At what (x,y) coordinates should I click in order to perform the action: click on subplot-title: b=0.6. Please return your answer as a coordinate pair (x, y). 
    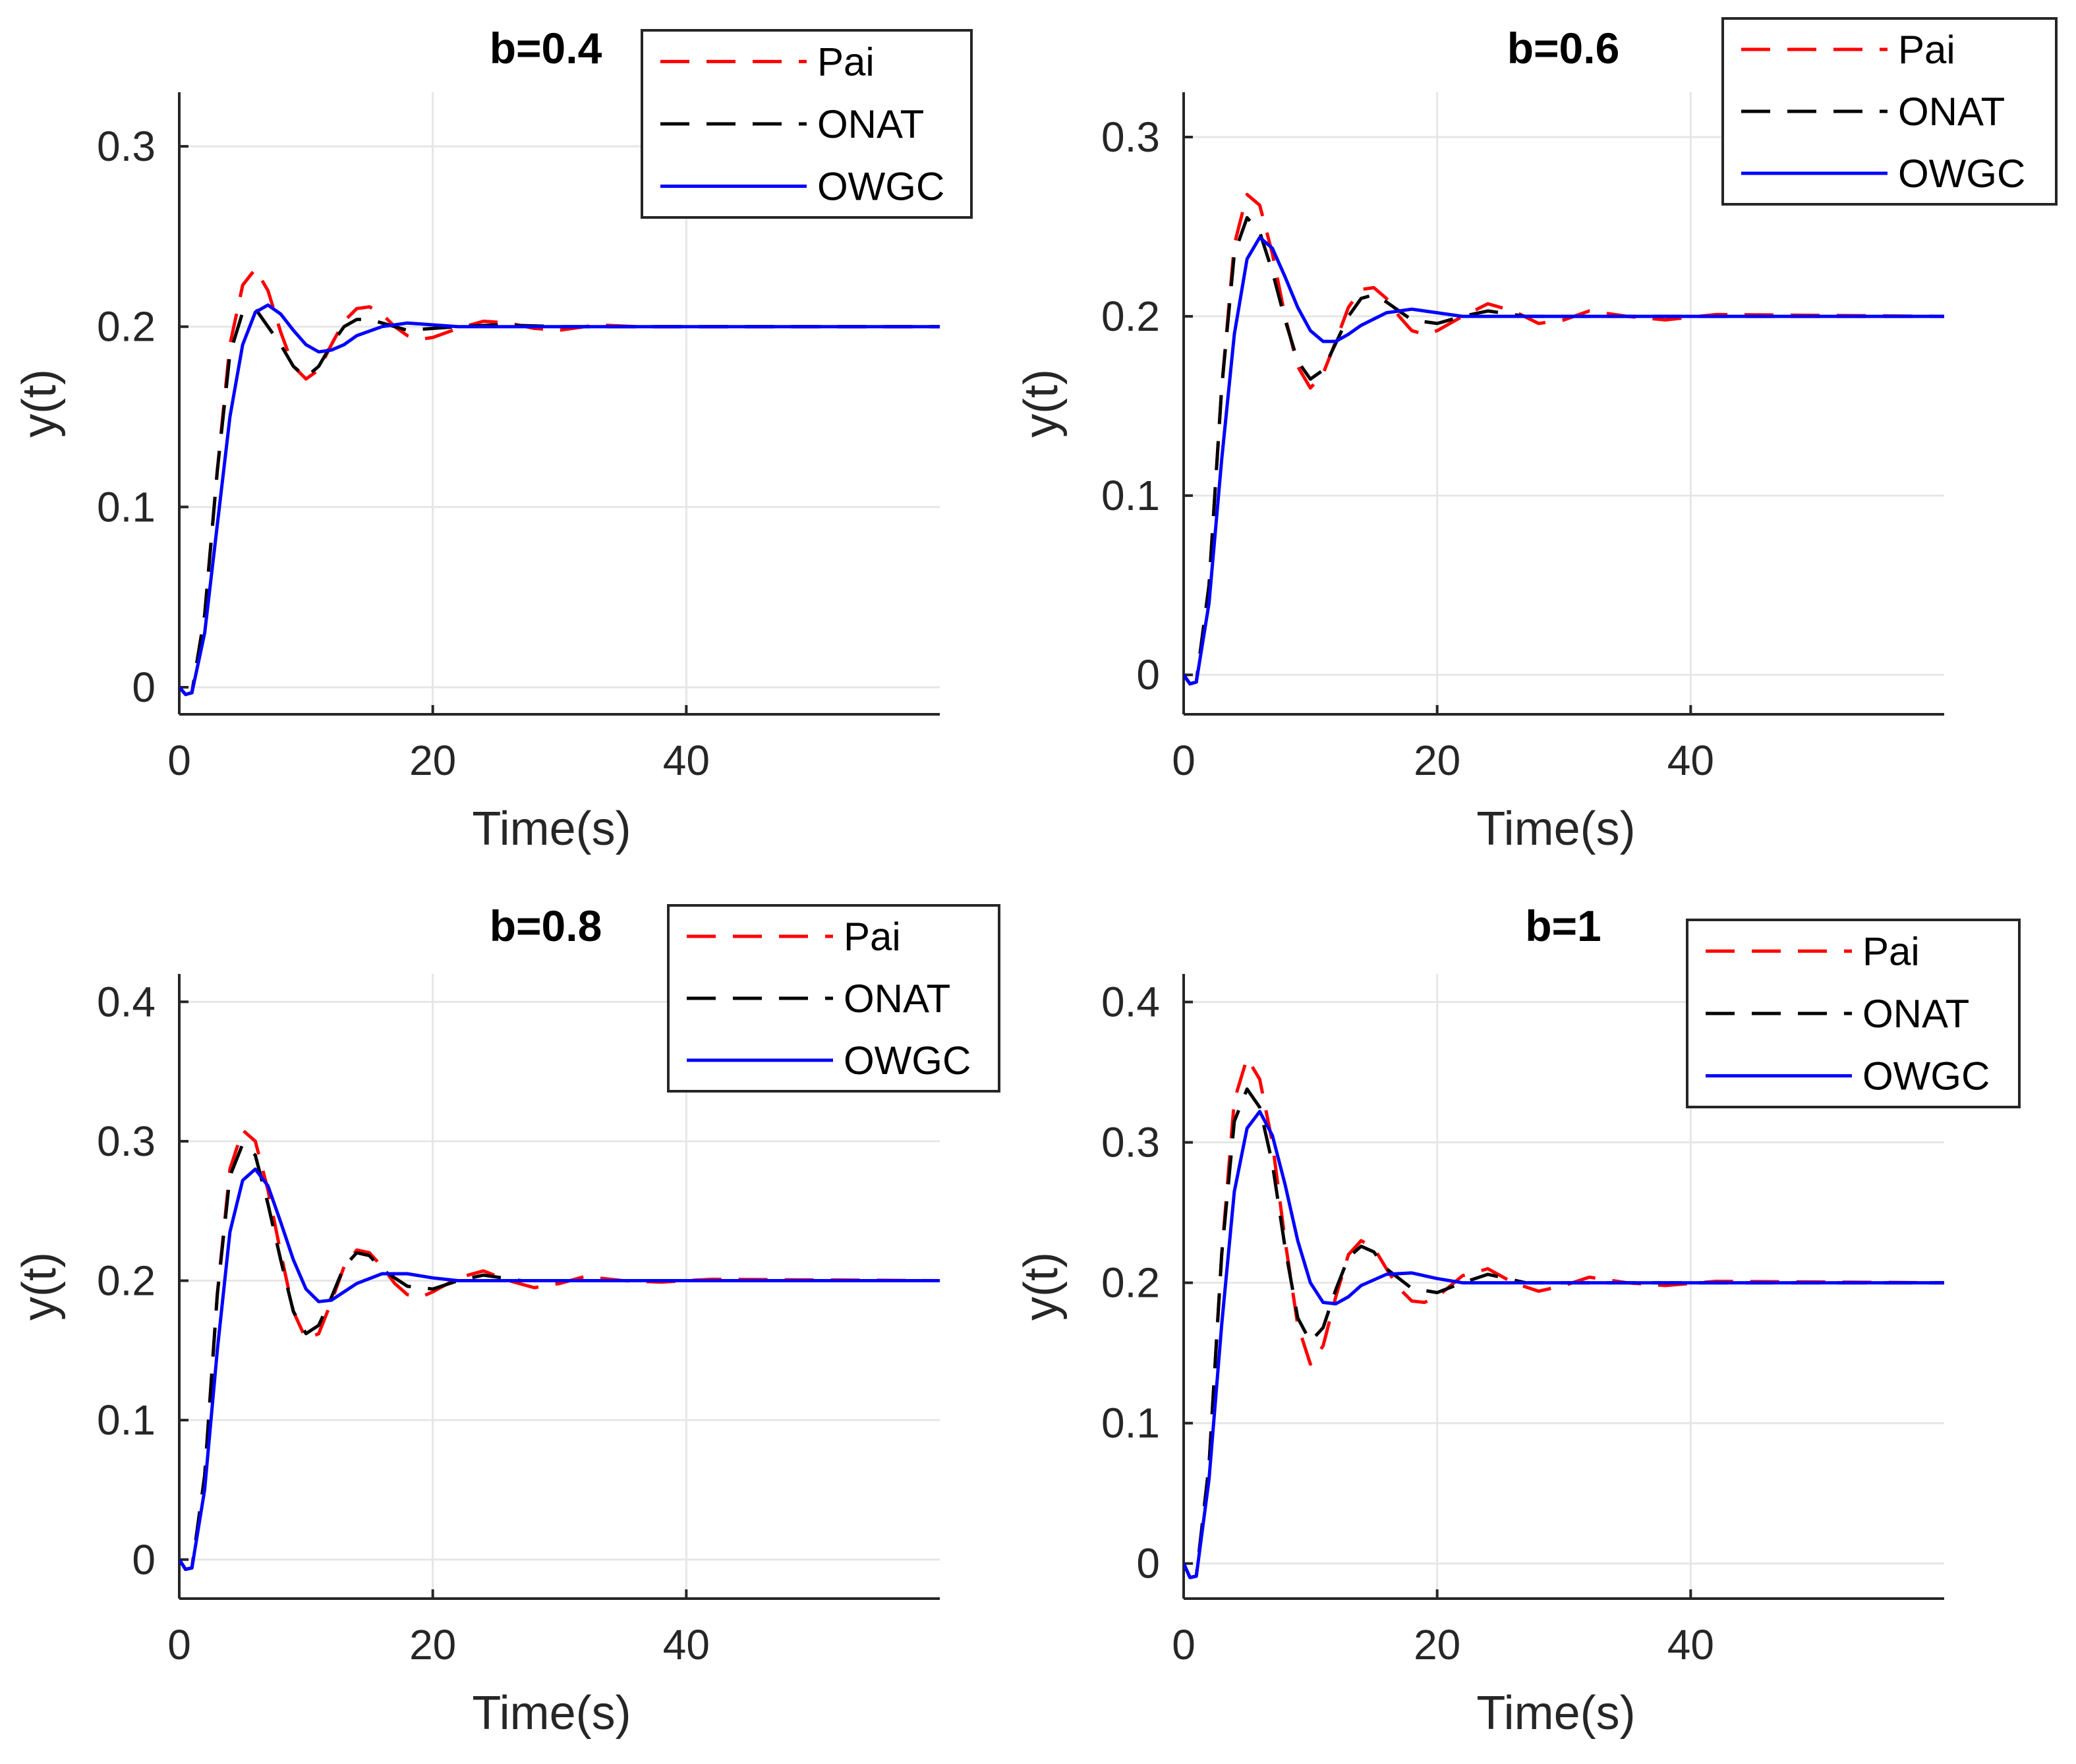
    Looking at the image, I should click on (1563, 48).